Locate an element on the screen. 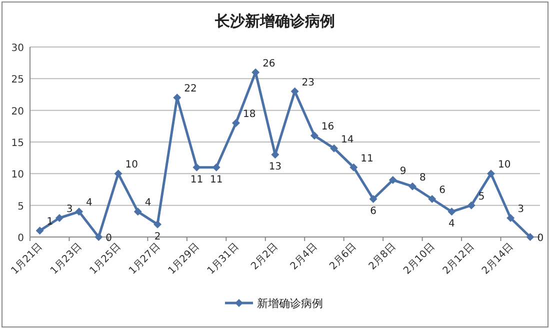 The height and width of the screenshot is (329, 550). data-label: 13 is located at coordinates (275, 167).